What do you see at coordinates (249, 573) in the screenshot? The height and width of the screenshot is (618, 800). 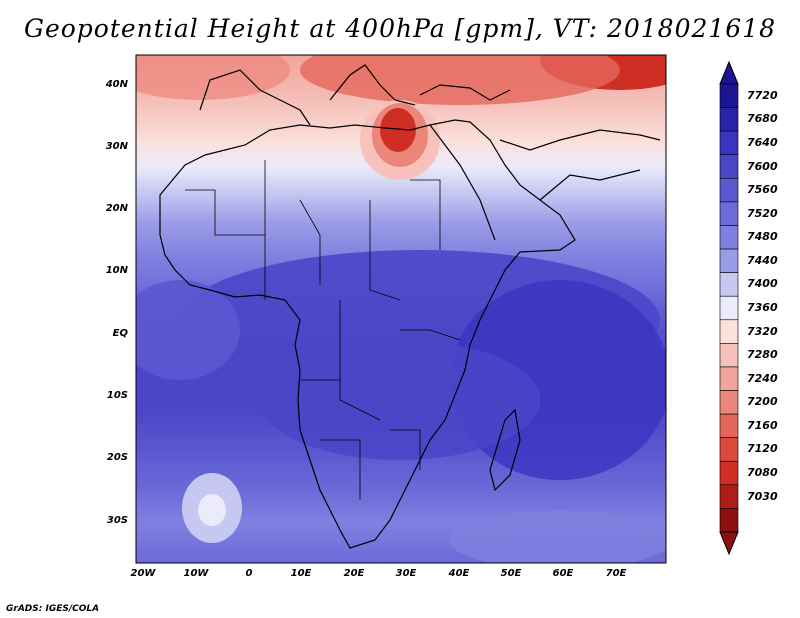 I see `lon-label: 0` at bounding box center [249, 573].